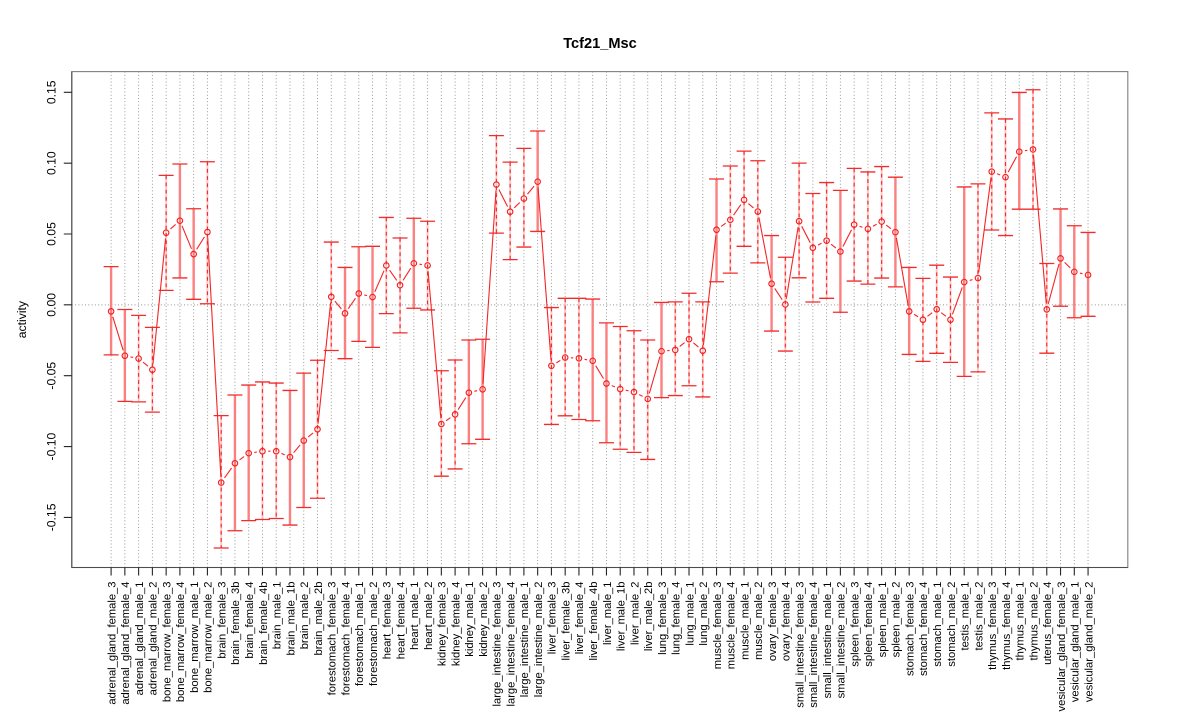 The image size is (1200, 725). What do you see at coordinates (291, 619) in the screenshot?
I see `svg-text: brain_male_1b` at bounding box center [291, 619].